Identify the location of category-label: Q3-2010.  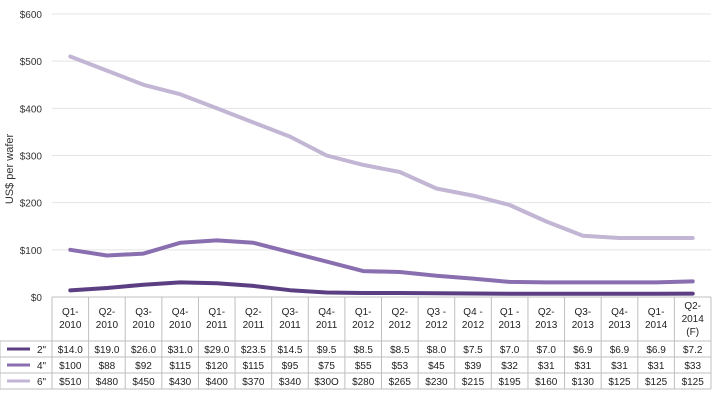
(143, 319).